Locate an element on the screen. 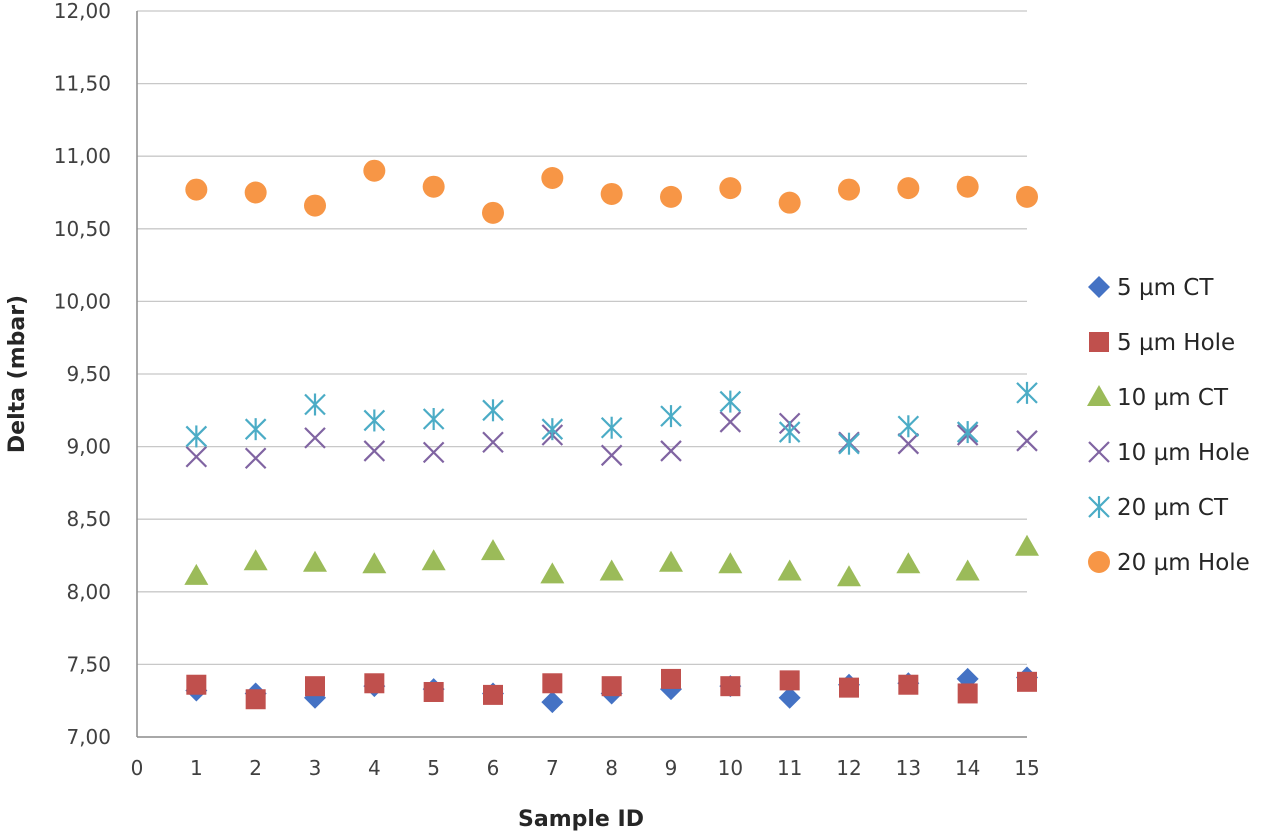  legend-item: 10 µm Hole is located at coordinates (1169, 453).